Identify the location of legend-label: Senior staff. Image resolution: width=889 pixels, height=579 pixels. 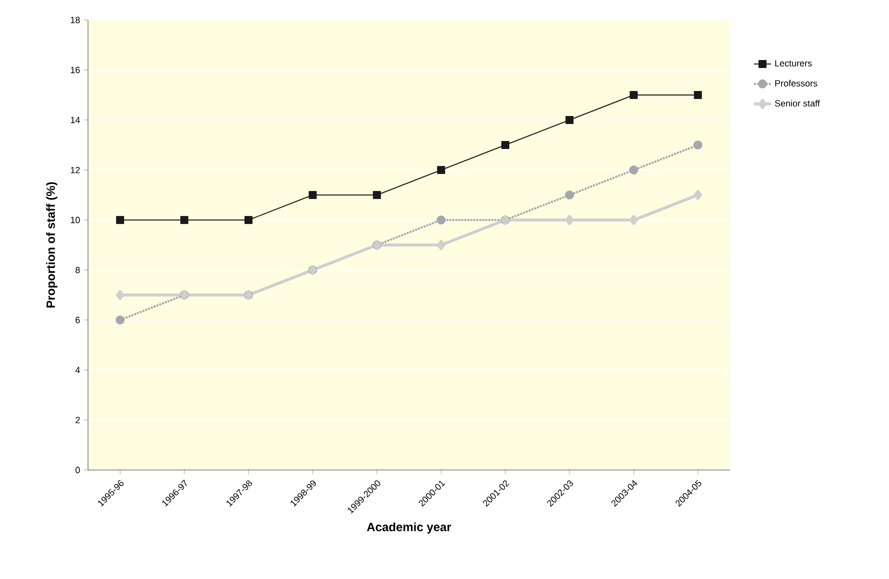
(797, 103).